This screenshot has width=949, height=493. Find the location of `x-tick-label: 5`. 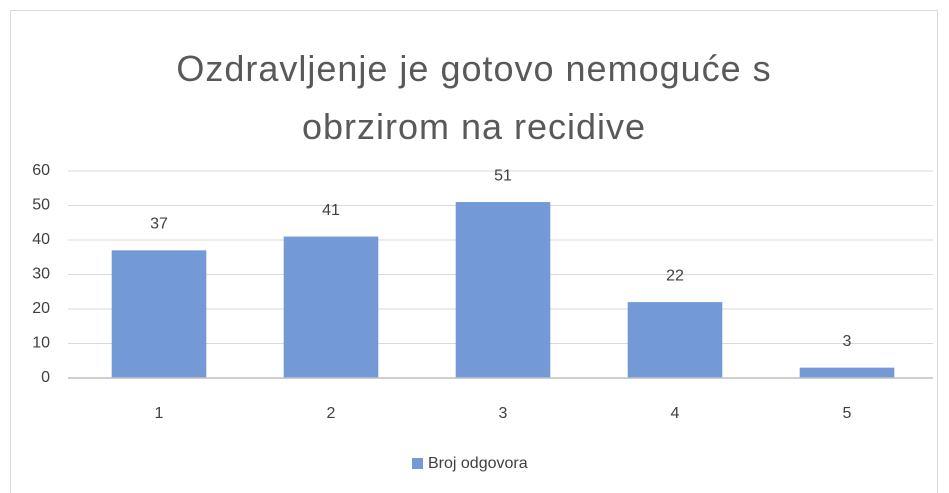

x-tick-label: 5 is located at coordinates (847, 413).